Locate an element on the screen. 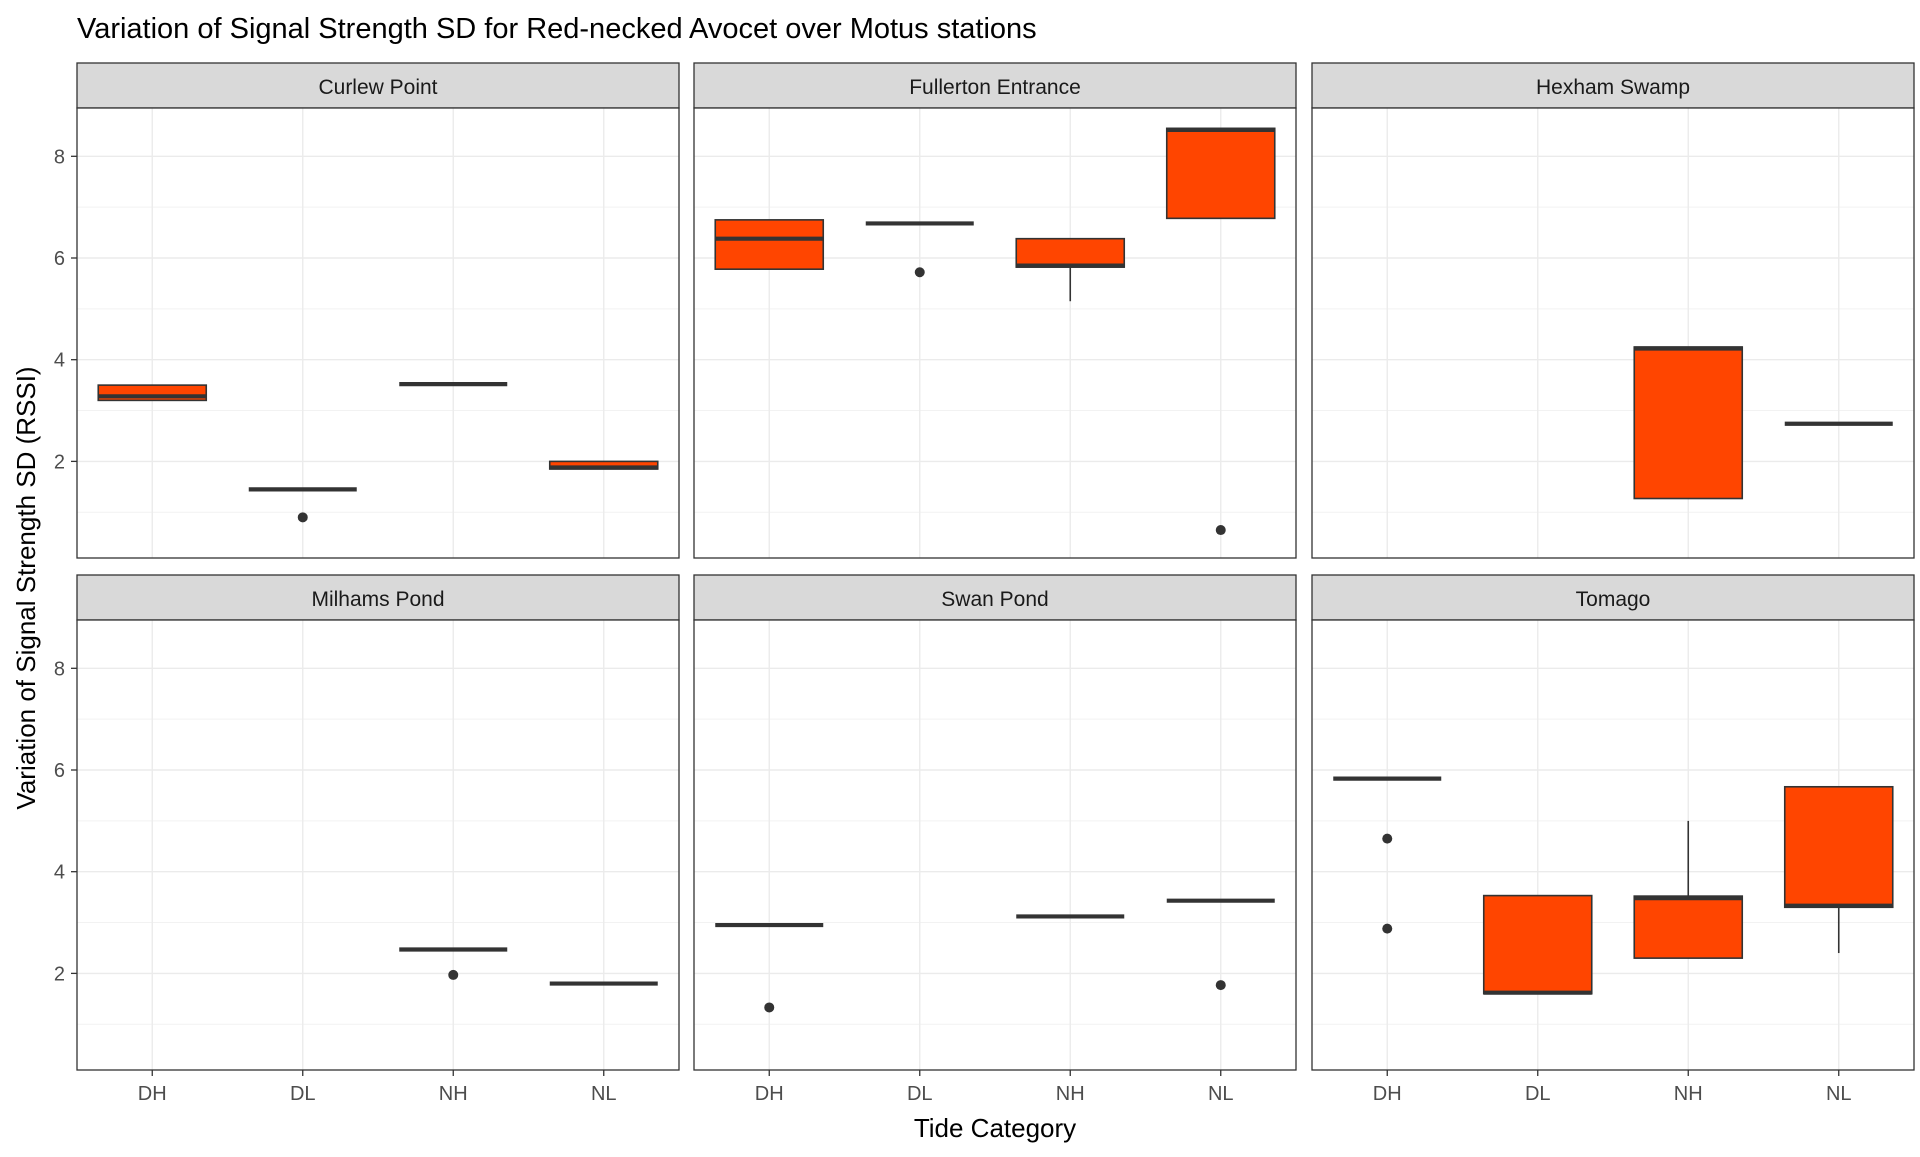 The height and width of the screenshot is (1157, 1920). facet-panel: Curlew Point 2 4 6 8 is located at coordinates (367, 310).